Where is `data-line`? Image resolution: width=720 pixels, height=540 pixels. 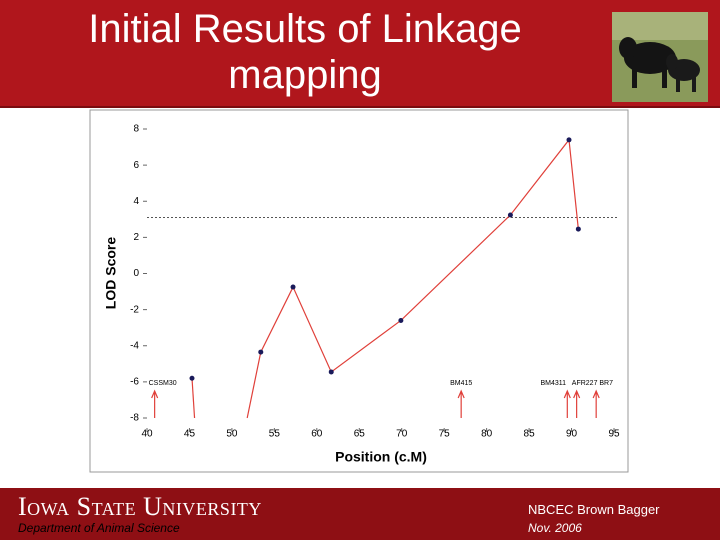
data-line is located at coordinates (193, 398).